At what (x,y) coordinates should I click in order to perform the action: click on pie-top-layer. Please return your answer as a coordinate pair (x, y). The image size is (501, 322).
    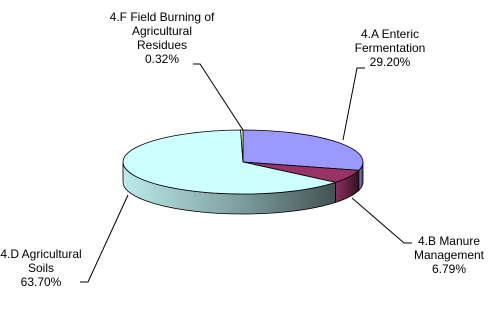
    Looking at the image, I should click on (243, 162).